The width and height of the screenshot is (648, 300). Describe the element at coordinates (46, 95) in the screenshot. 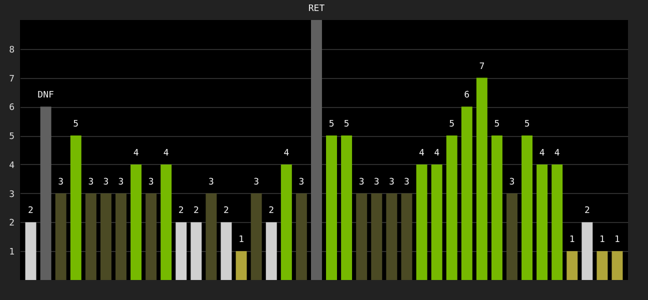

I see `data-label: DNF` at that location.